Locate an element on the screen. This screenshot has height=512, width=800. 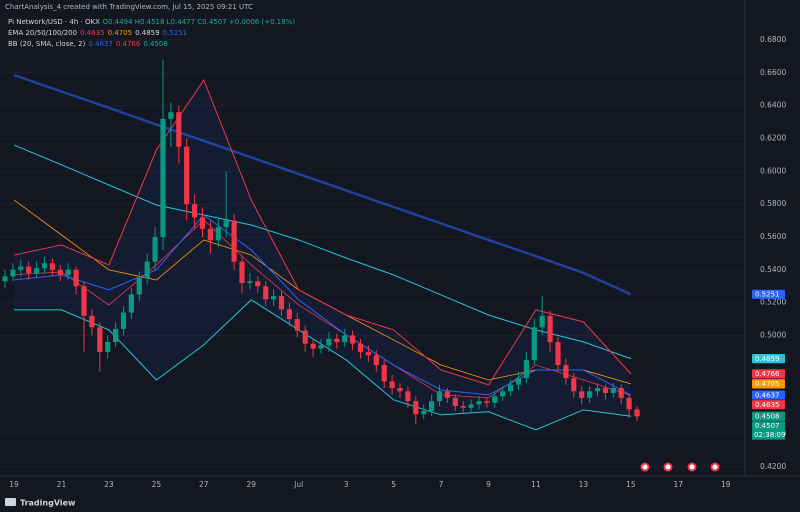
y-tick-label: 0.6600 is located at coordinates (773, 72).